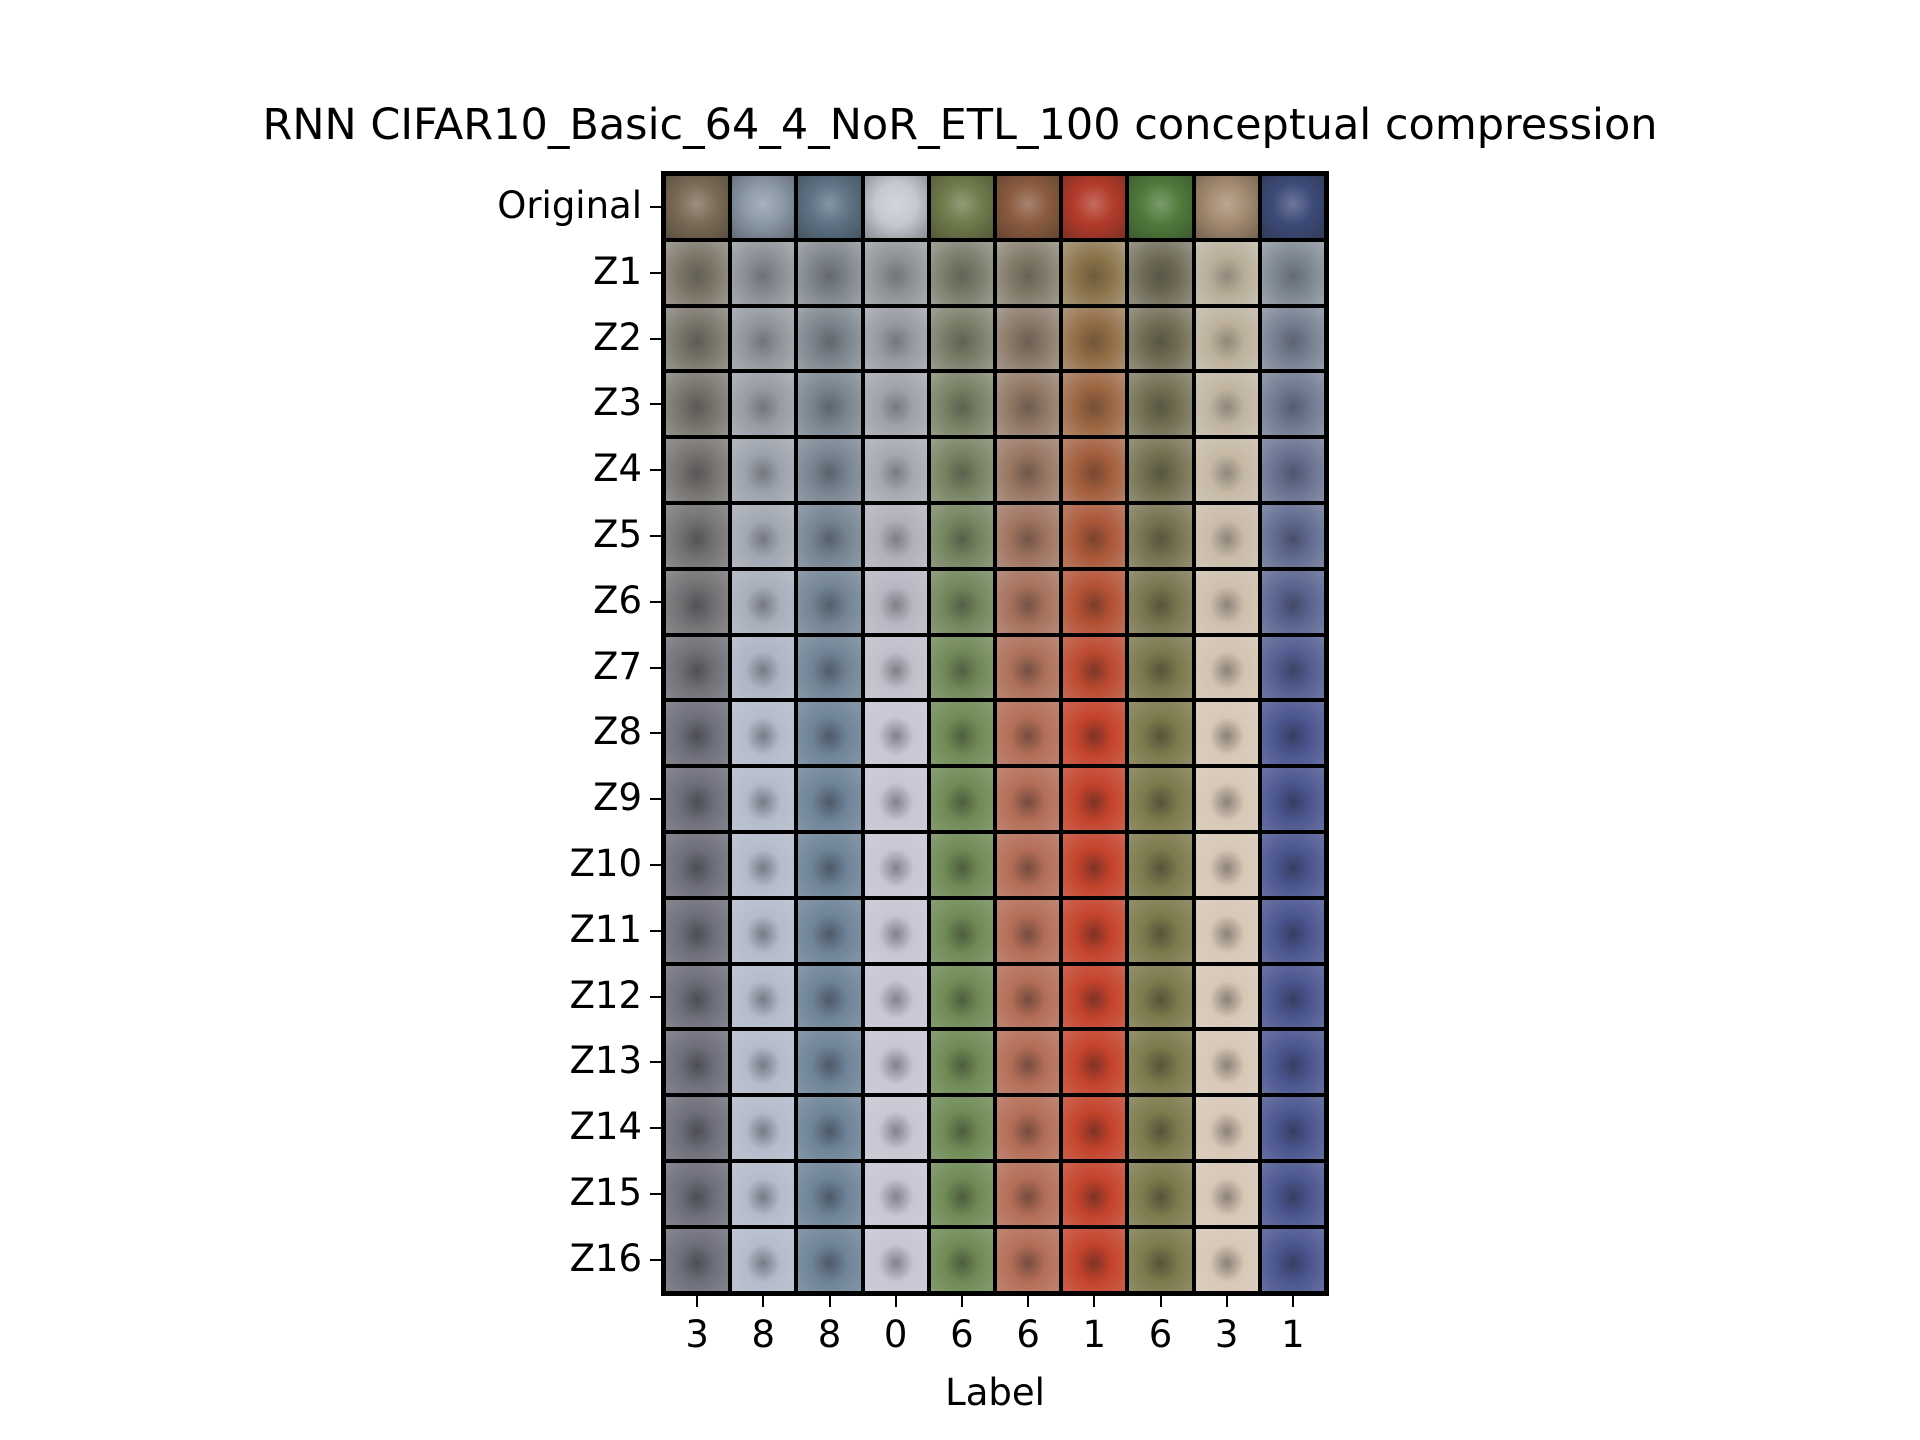 This screenshot has height=1440, width=1920. I want to click on image-cell-r12-c8, so click(1226, 996).